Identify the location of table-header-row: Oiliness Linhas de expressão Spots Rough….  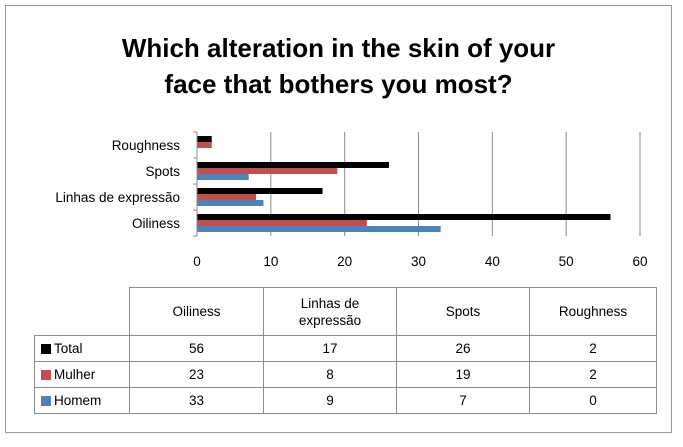
(345, 311).